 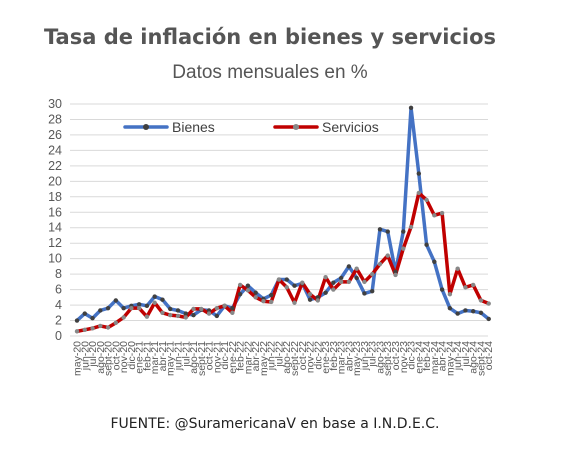 What do you see at coordinates (256, 356) in the screenshot?
I see `x-tick-label: abr-22` at bounding box center [256, 356].